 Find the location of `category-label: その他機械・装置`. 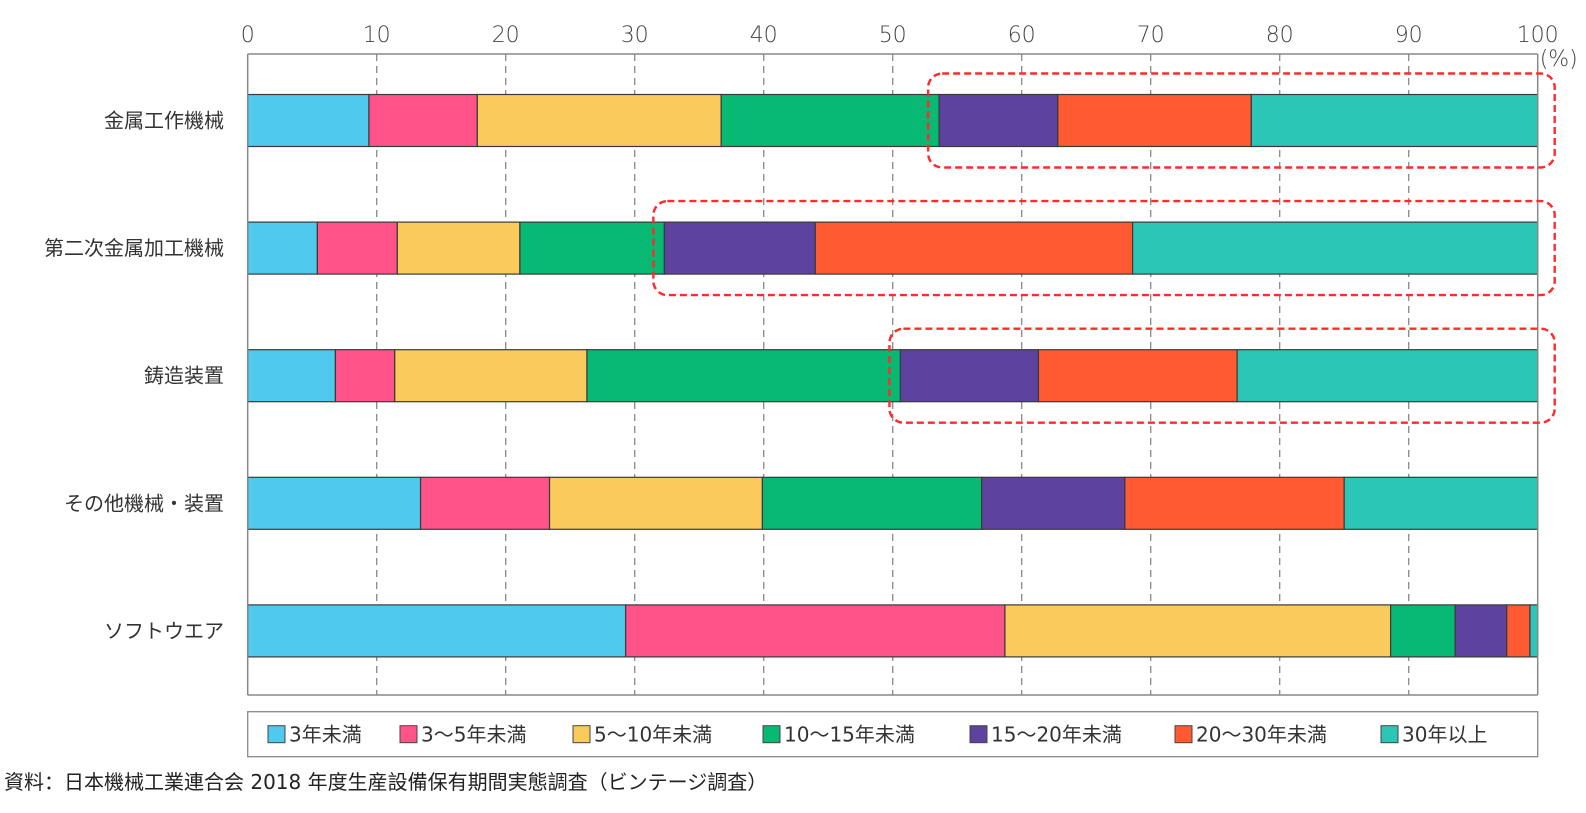

category-label: その他機械・装置 is located at coordinates (144, 503).